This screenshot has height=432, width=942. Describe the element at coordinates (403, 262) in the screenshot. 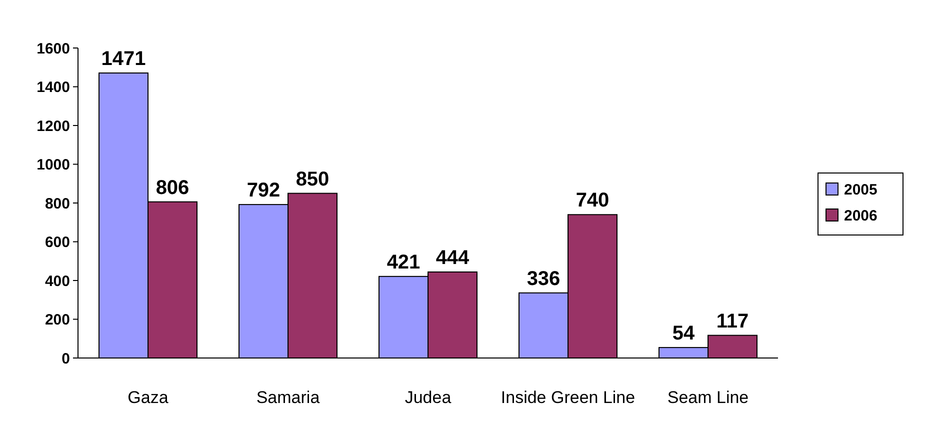

I see `data-label: 421` at that location.